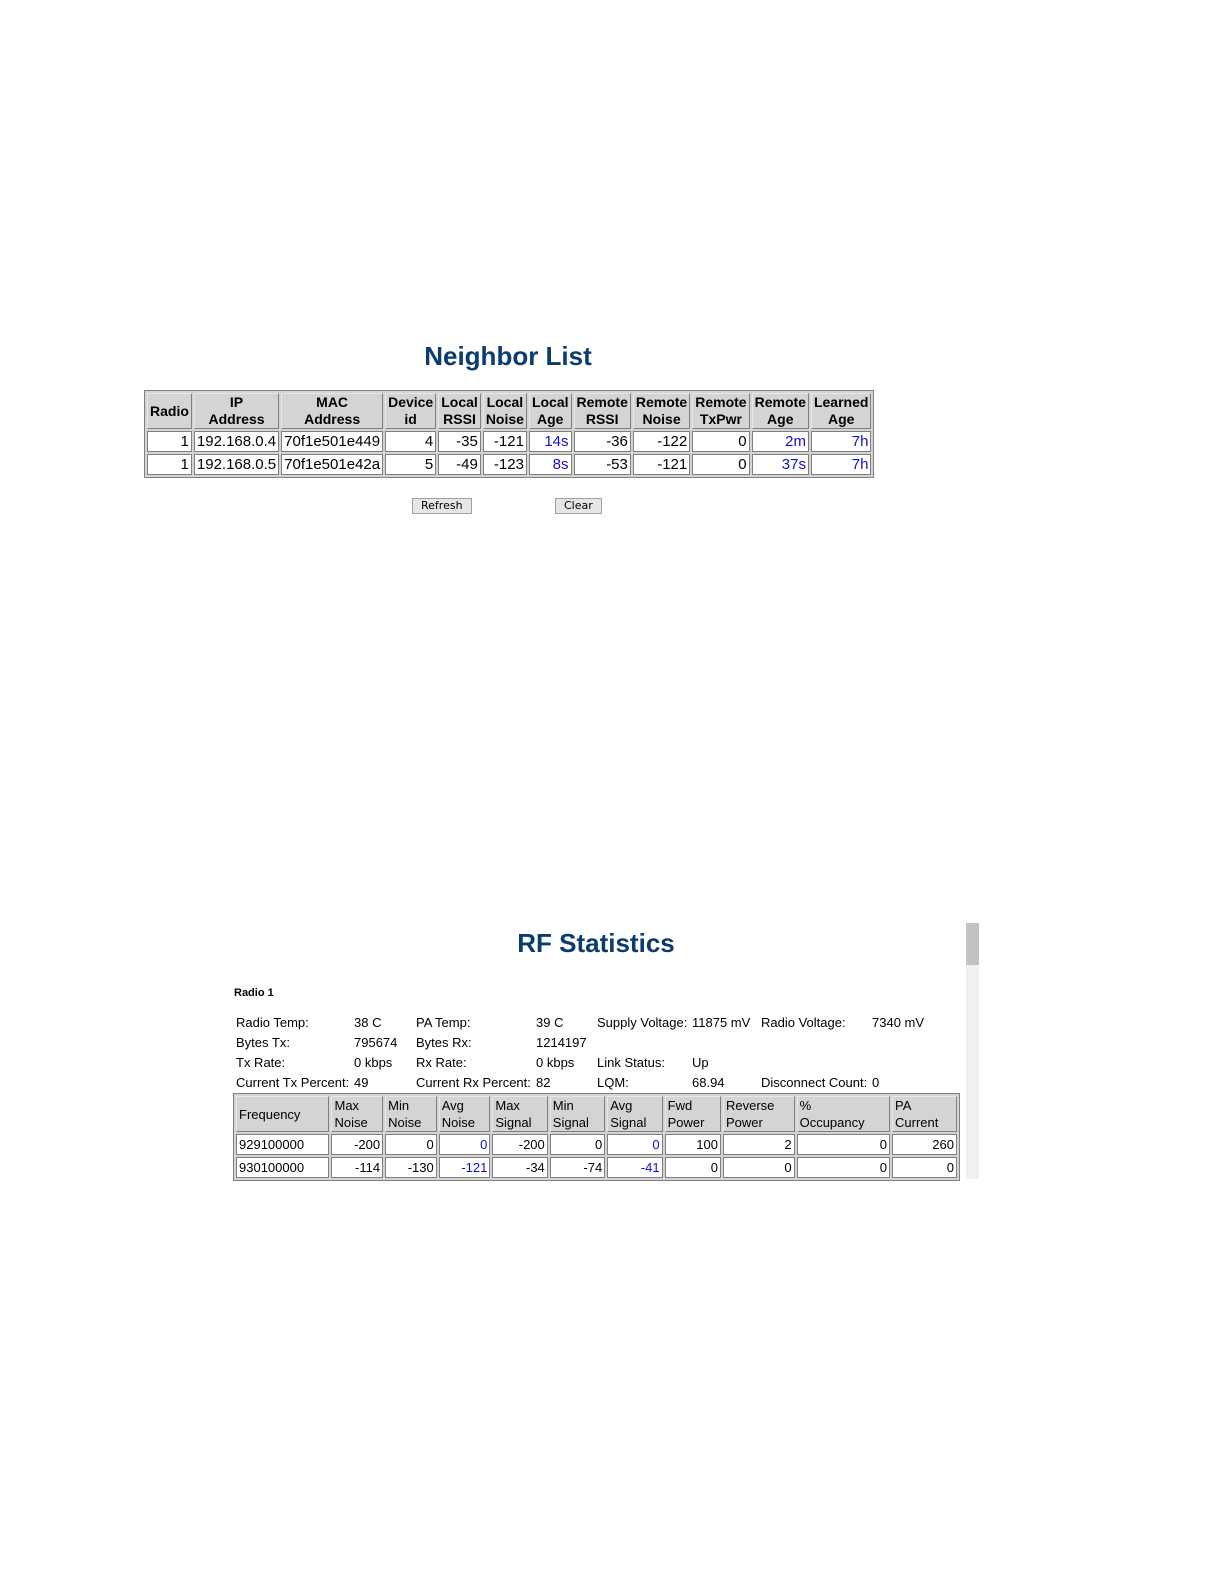  Describe the element at coordinates (780, 441) in the screenshot. I see `age-link: 2m` at that location.